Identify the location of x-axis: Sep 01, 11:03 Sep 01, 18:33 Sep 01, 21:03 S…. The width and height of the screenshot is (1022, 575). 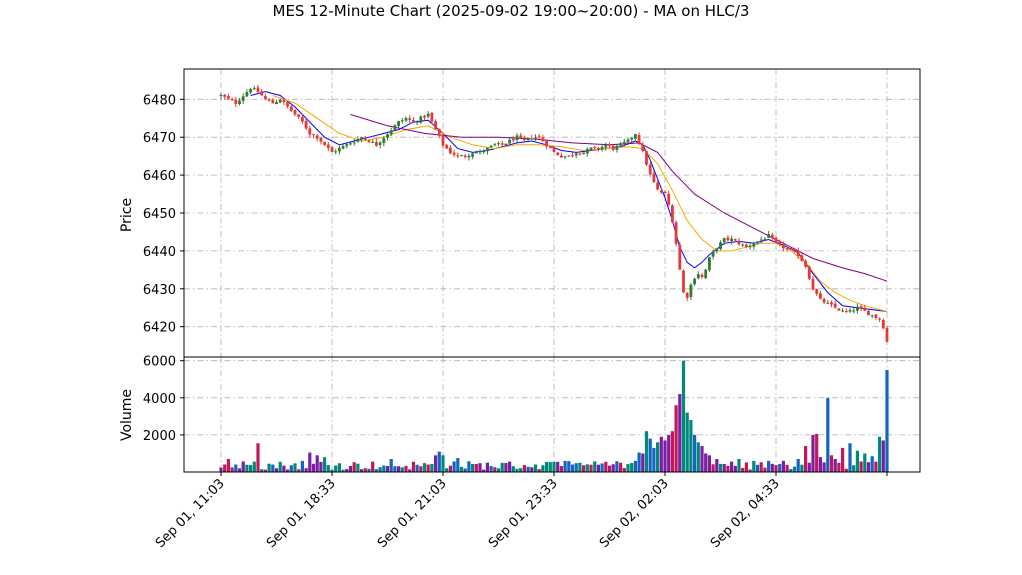
(520, 511).